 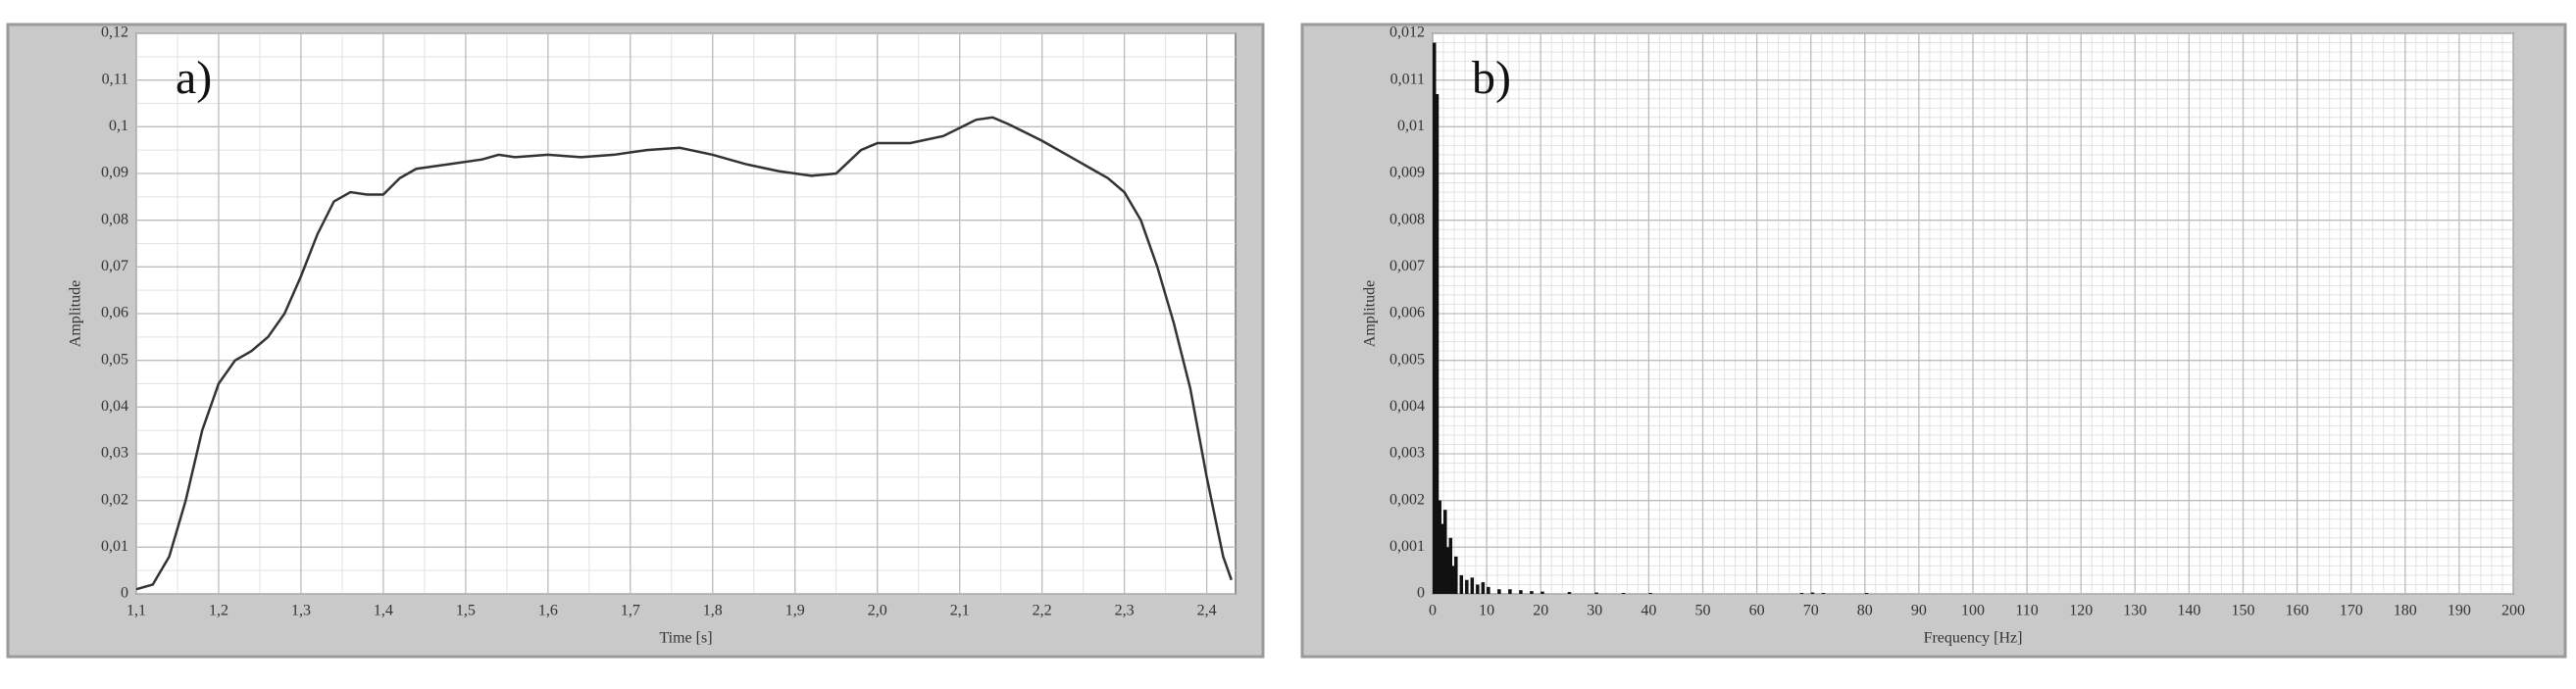 What do you see at coordinates (1407, 219) in the screenshot?
I see `y-tick-label: 0,008` at bounding box center [1407, 219].